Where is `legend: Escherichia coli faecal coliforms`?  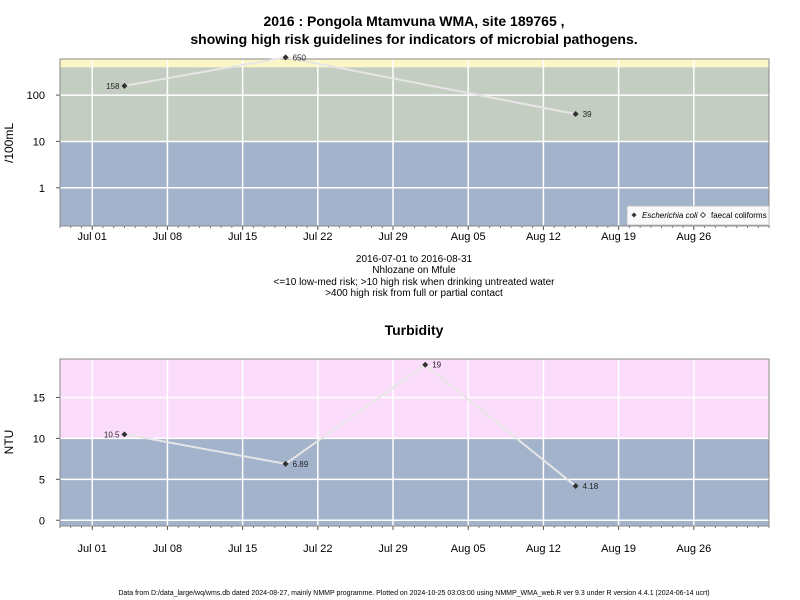 legend: Escherichia coli faecal coliforms is located at coordinates (698, 215).